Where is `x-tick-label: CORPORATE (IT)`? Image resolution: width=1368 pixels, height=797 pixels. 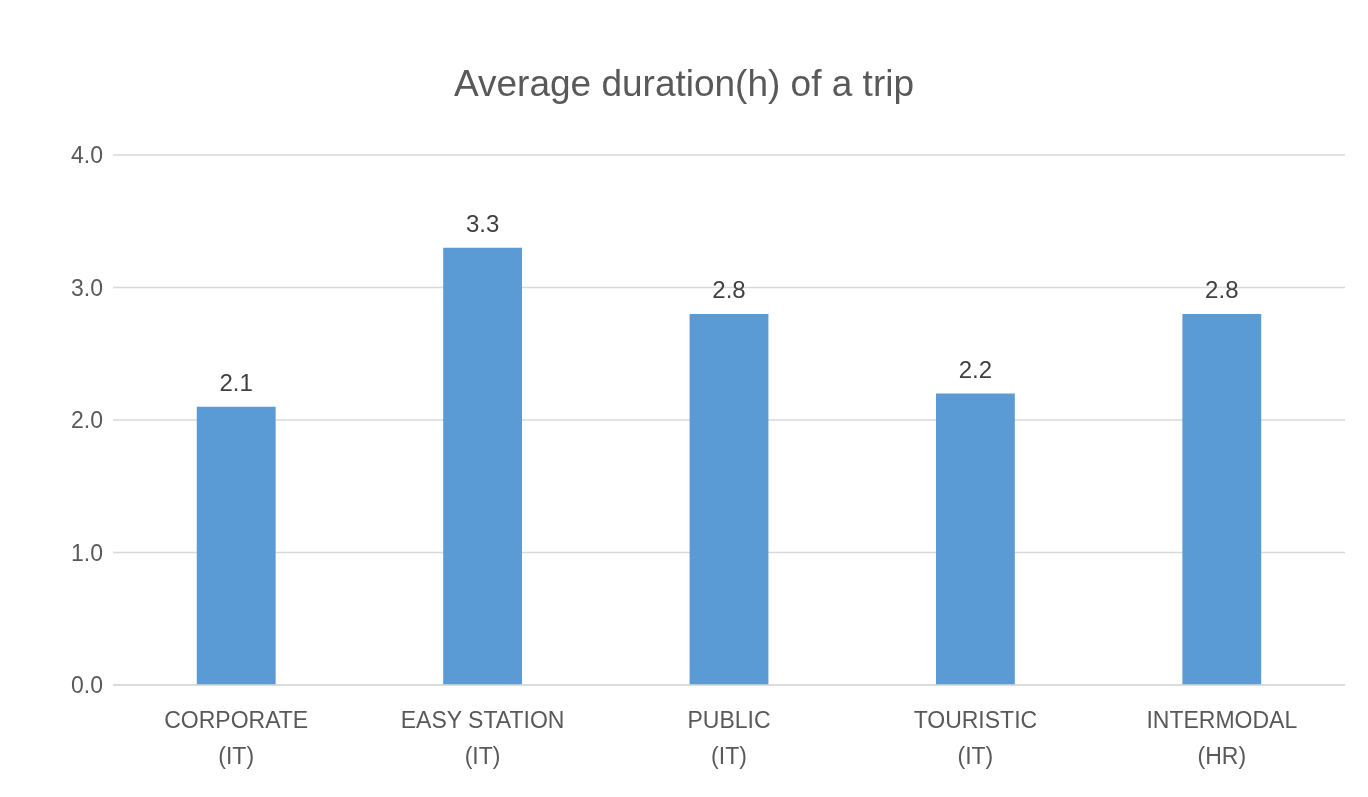
x-tick-label: CORPORATE (IT) is located at coordinates (236, 738).